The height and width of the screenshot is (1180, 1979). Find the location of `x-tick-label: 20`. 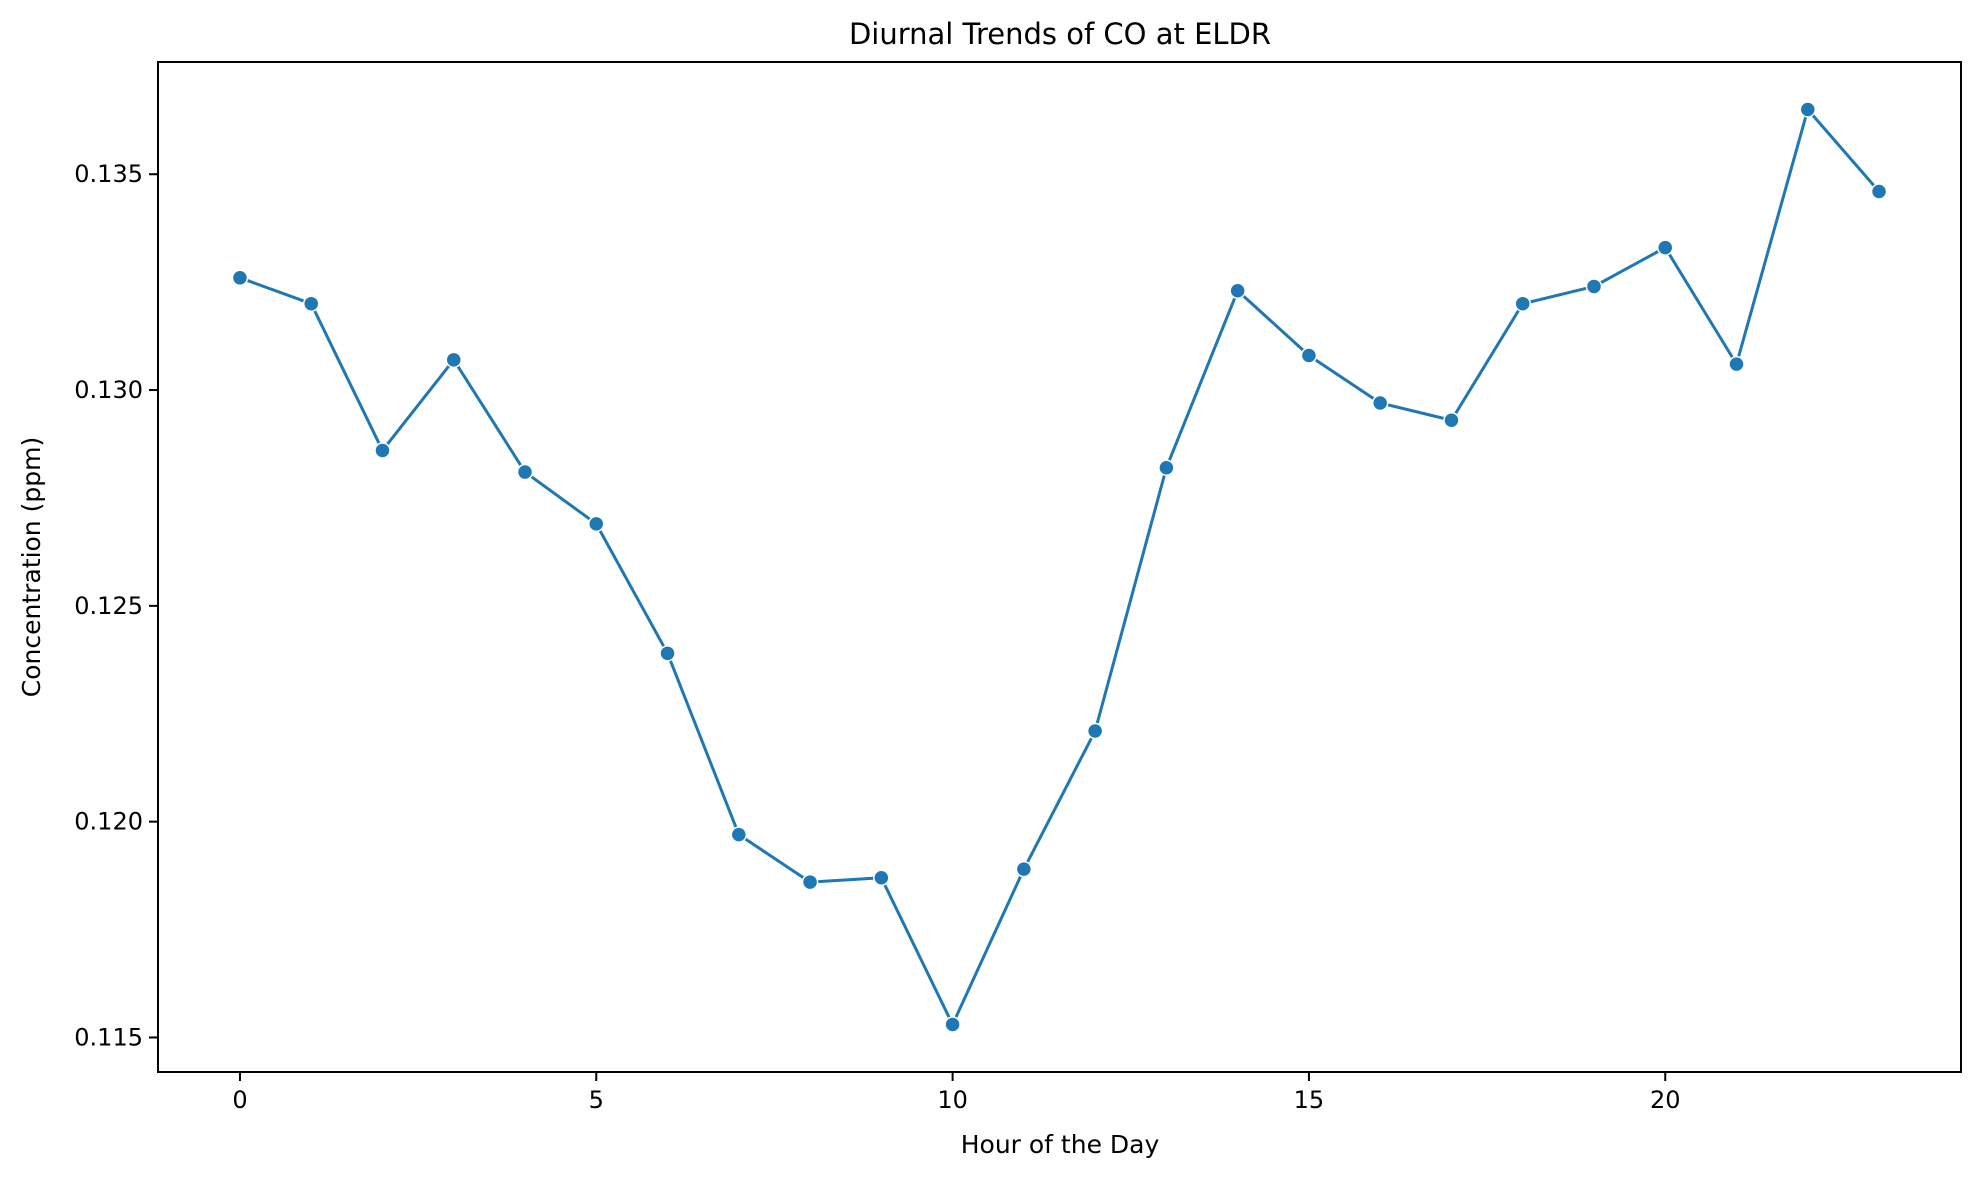

x-tick-label: 20 is located at coordinates (1665, 1100).